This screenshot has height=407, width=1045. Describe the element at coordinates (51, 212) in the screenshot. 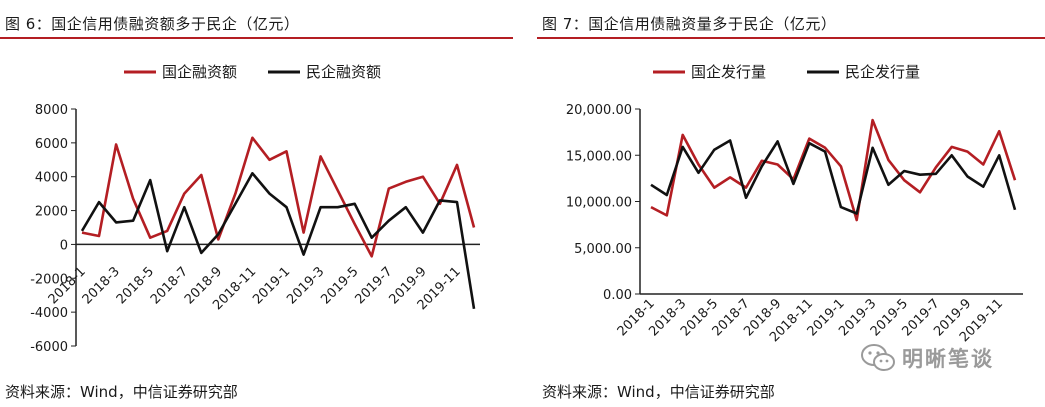

I see `chart-0-y-tick-label-4: 2000` at that location.